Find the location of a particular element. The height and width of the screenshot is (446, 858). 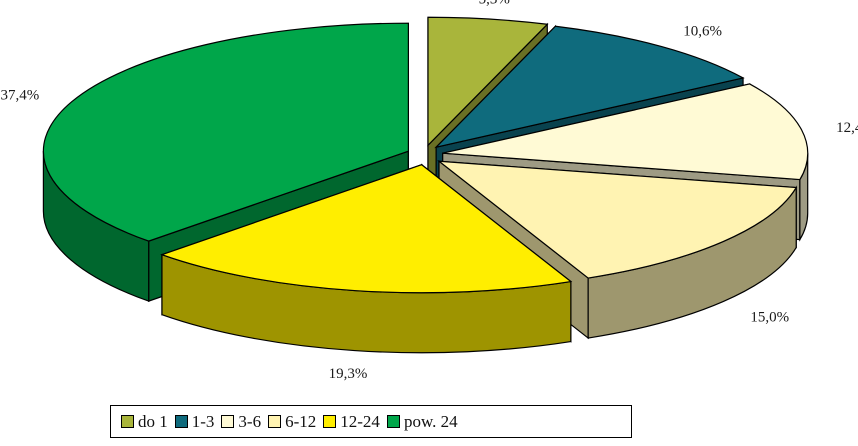

legend-item: do 1 is located at coordinates (144, 422).